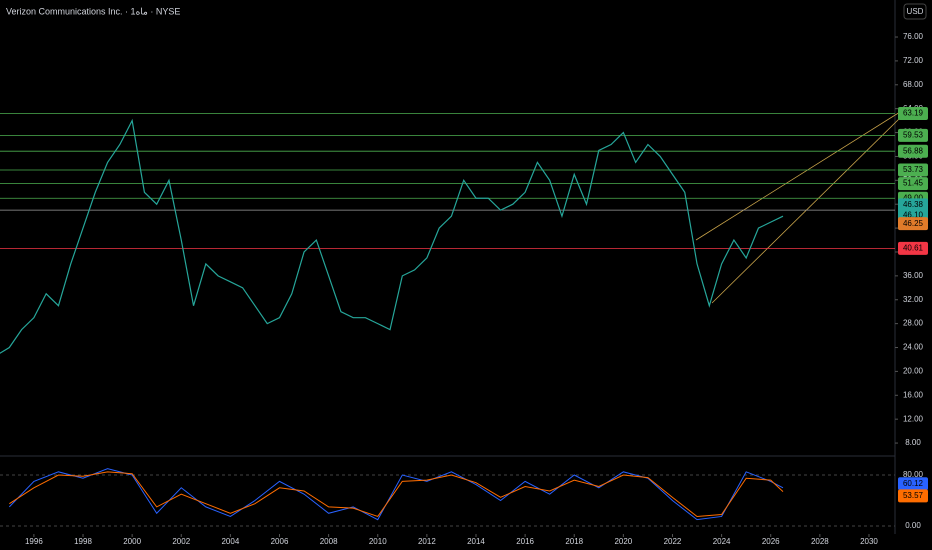 This screenshot has width=932, height=550. Describe the element at coordinates (427, 541) in the screenshot. I see `x-tick-label: 2012` at that location.